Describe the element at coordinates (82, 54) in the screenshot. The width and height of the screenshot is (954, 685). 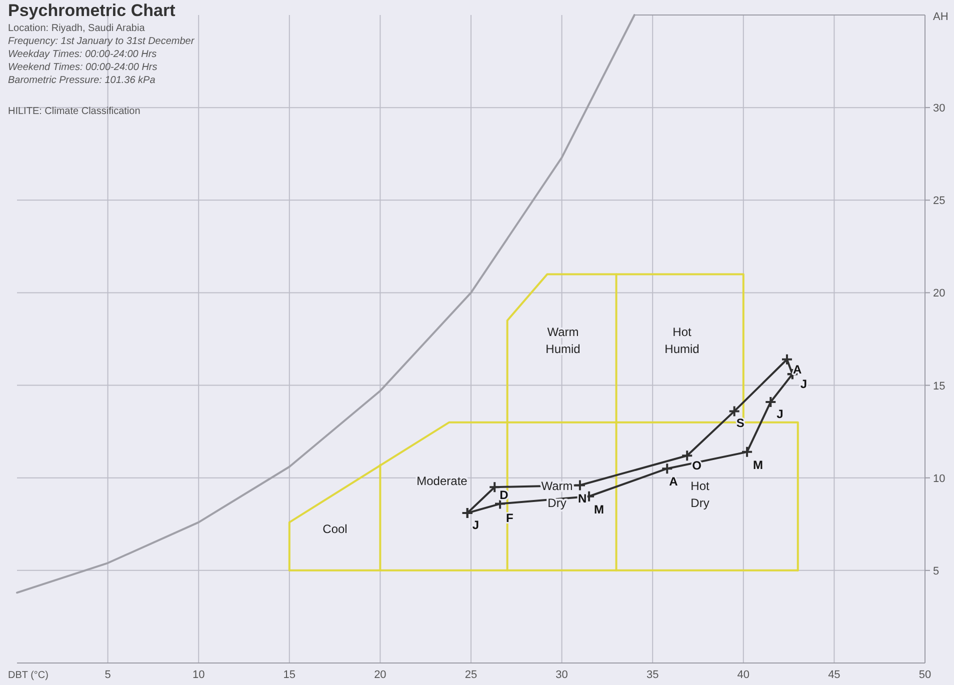
I see `annotation: Weekday Times: 00:00-24:00 Hrs` at that location.